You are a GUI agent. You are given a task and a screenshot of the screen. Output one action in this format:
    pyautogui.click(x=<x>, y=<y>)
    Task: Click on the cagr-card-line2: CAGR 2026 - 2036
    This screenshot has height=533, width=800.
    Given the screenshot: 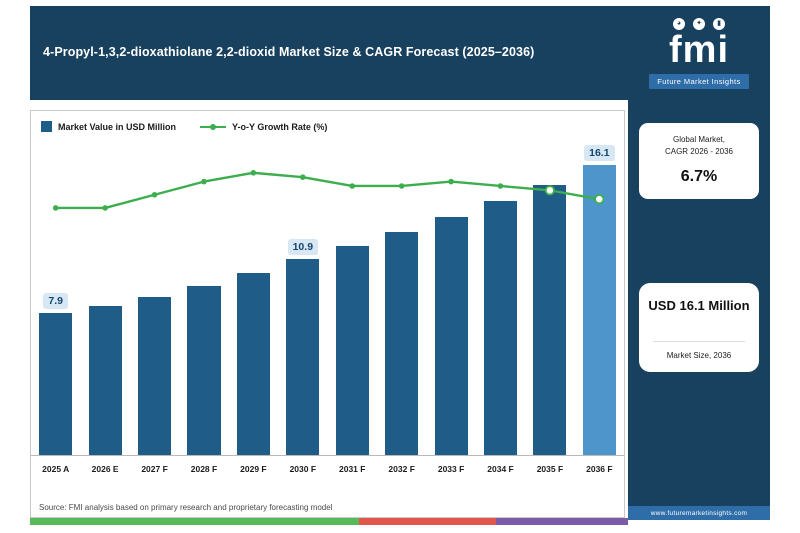 What is the action you would take?
    pyautogui.click(x=699, y=152)
    